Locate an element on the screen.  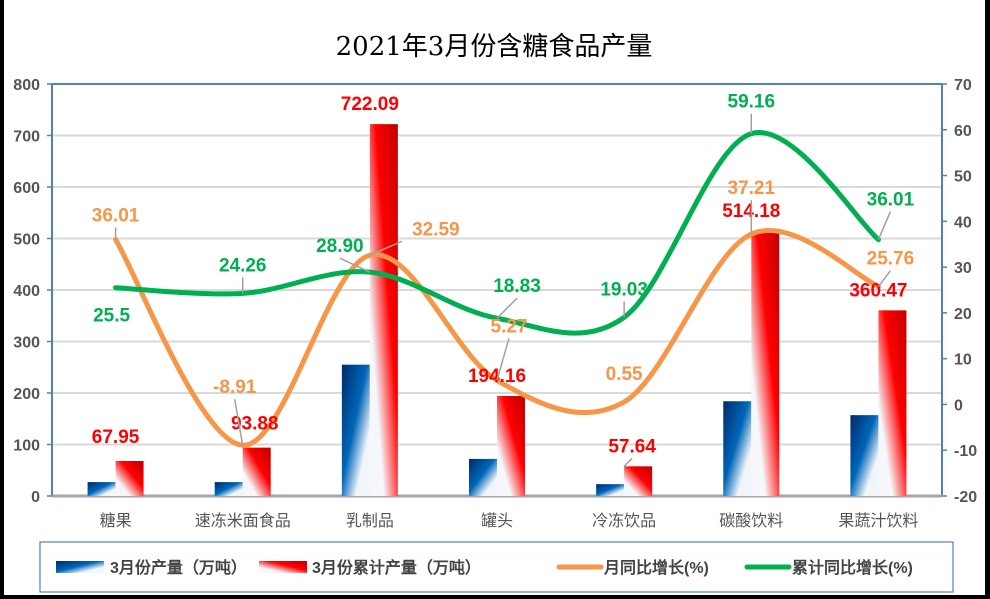
data-label: 59.16 is located at coordinates (752, 102).